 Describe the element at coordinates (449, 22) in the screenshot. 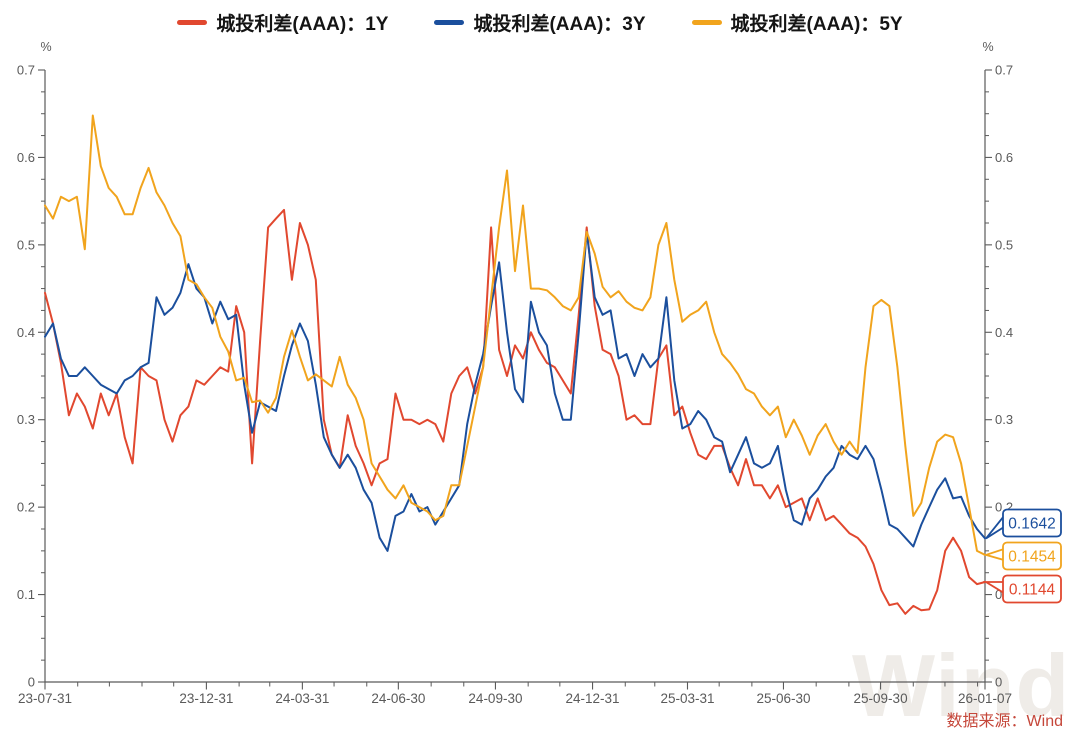

I see `legend-swatch-3y` at that location.